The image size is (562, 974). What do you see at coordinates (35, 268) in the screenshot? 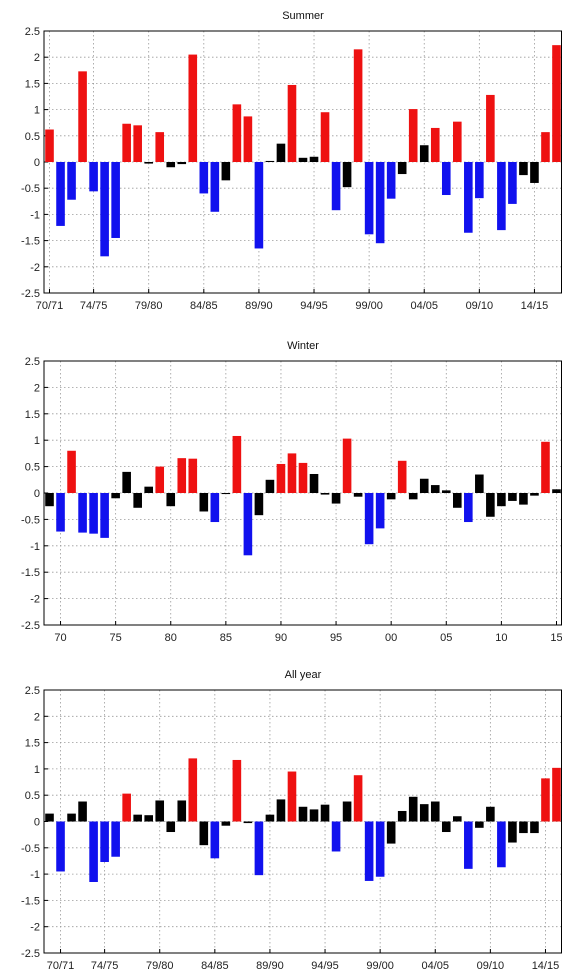
I see `y-tick-label: -2` at bounding box center [35, 268].